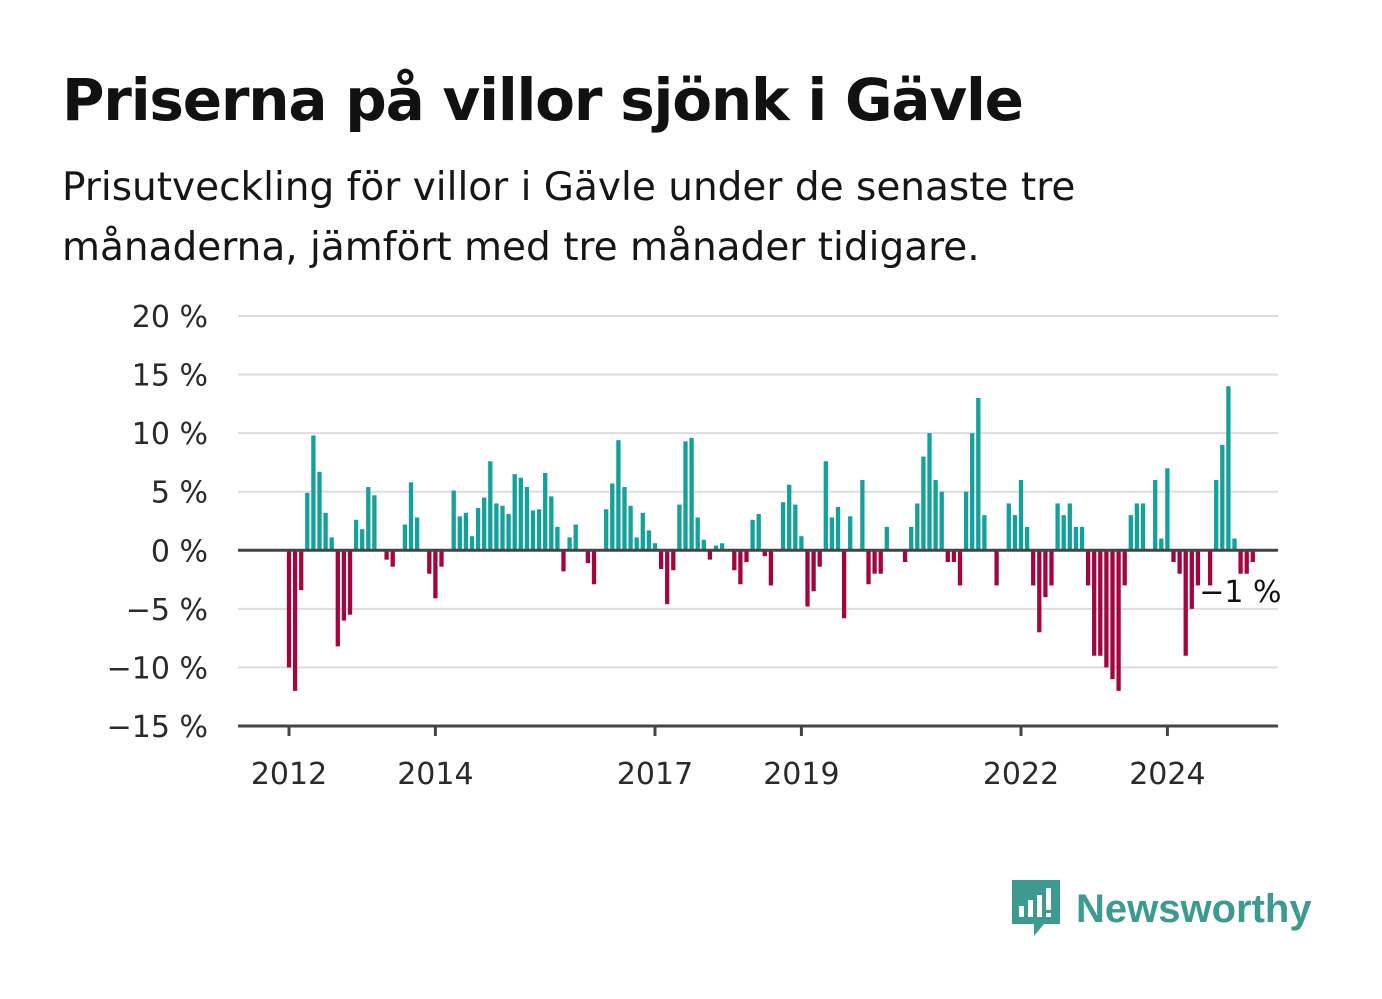 Image resolution: width=1382 pixels, height=999 pixels. Describe the element at coordinates (1167, 774) in the screenshot. I see `x-tick-label: 2024` at that location.